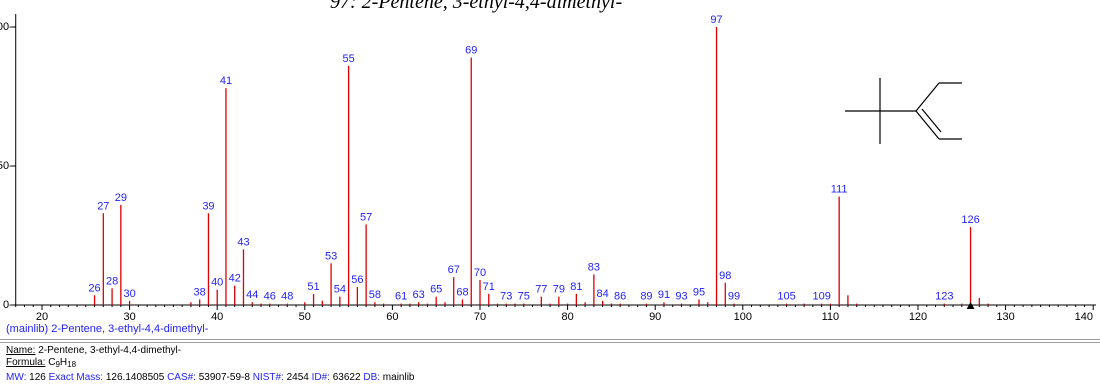  Describe the element at coordinates (372, 377) in the screenshot. I see `db-label: DB:` at that location.